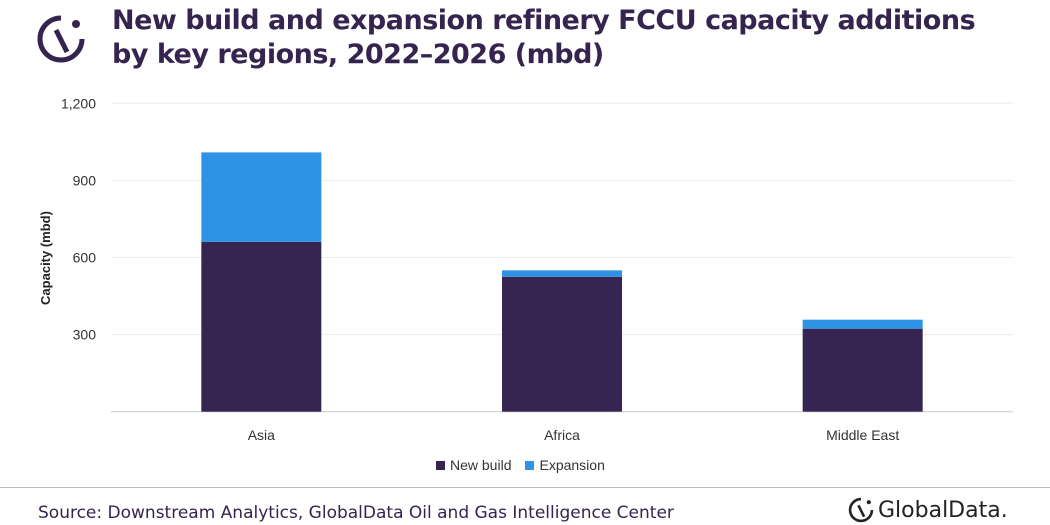  Describe the element at coordinates (78, 103) in the screenshot. I see `y-tick-label: 1,200` at that location.